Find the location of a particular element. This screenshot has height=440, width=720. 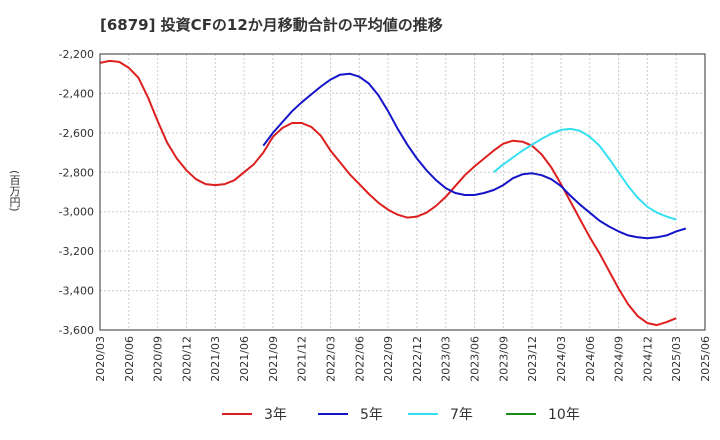

y-tick-label: -3,000 is located at coordinates (76, 212).